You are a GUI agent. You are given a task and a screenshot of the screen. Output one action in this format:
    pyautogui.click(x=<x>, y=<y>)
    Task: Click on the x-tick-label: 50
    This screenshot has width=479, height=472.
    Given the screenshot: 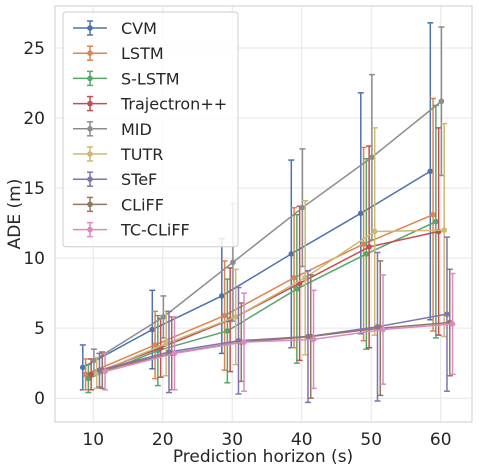 What is the action you would take?
    pyautogui.click(x=371, y=440)
    